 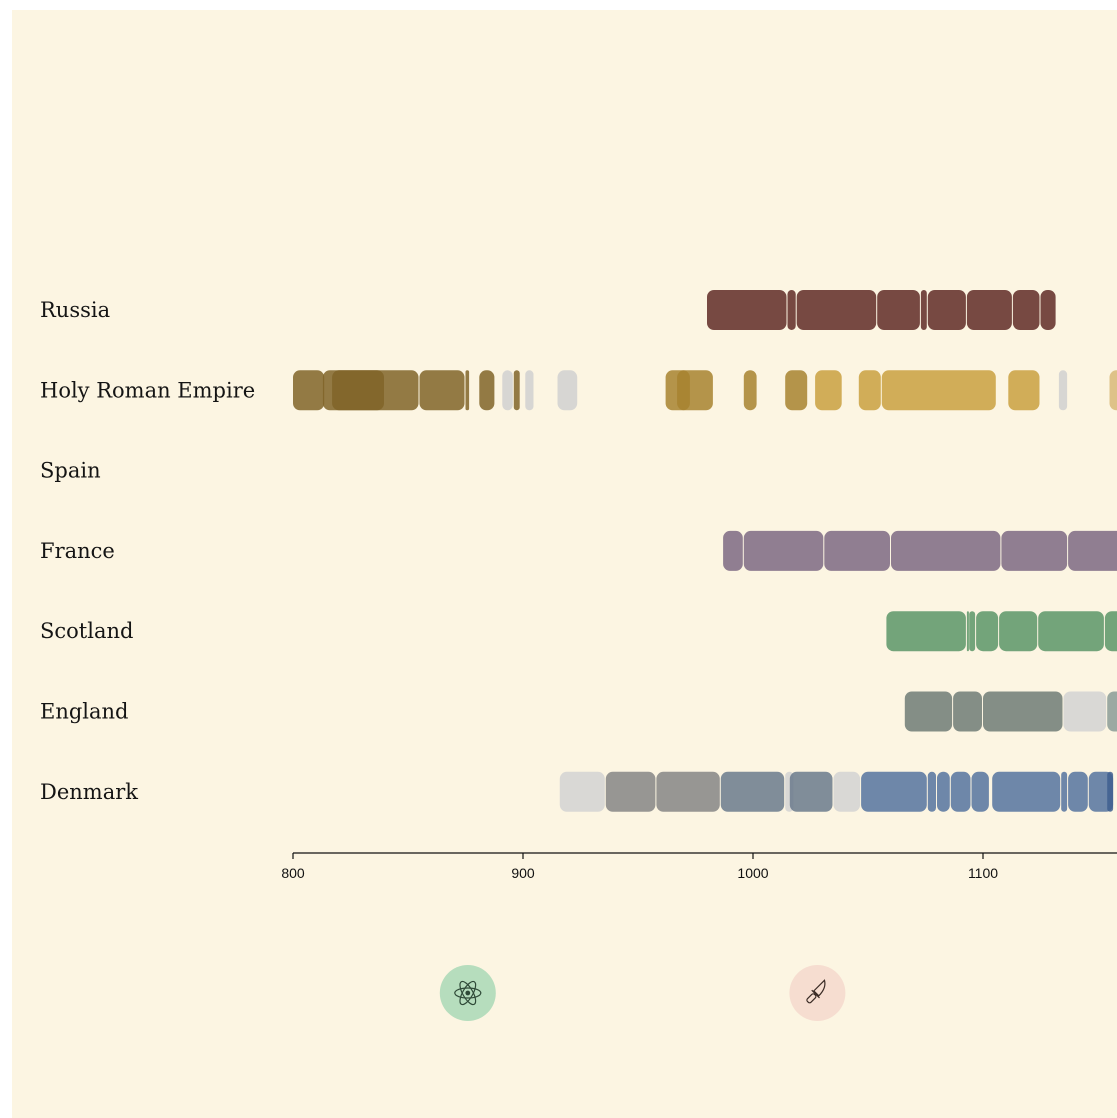 I want to click on country-label-denmark: Denmark, so click(x=89, y=792).